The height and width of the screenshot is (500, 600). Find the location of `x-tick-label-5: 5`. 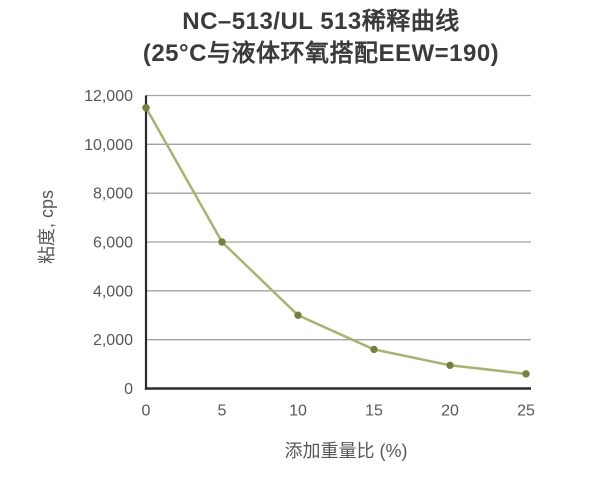

x-tick-label-5: 5 is located at coordinates (222, 411).